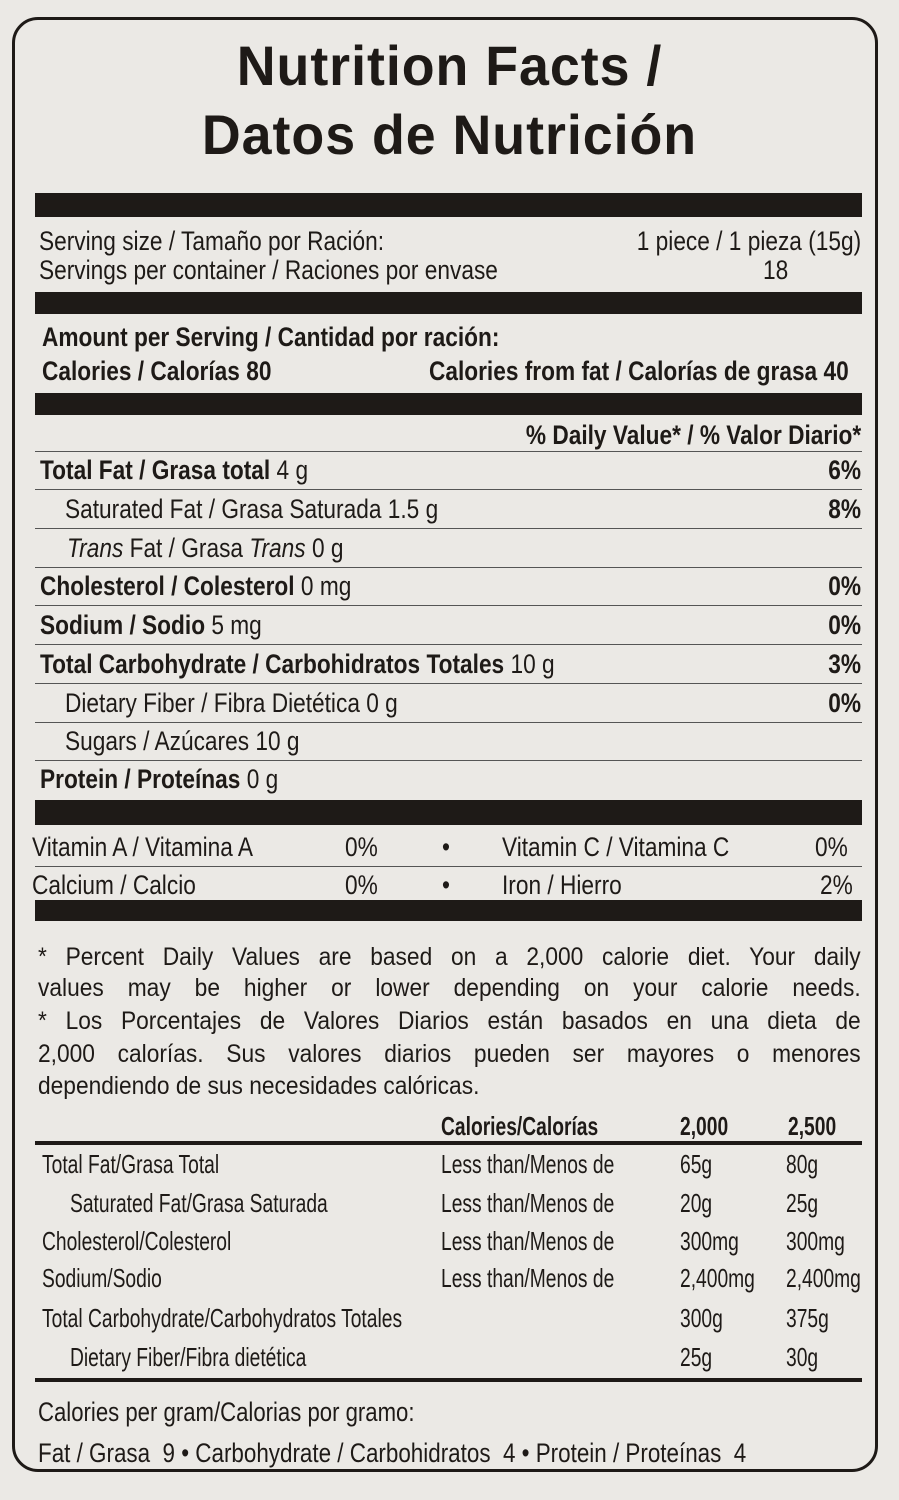 This screenshot has width=899, height=1500. What do you see at coordinates (812, 1126) in the screenshot?
I see `dv-table-header-2500: 2,500` at bounding box center [812, 1126].